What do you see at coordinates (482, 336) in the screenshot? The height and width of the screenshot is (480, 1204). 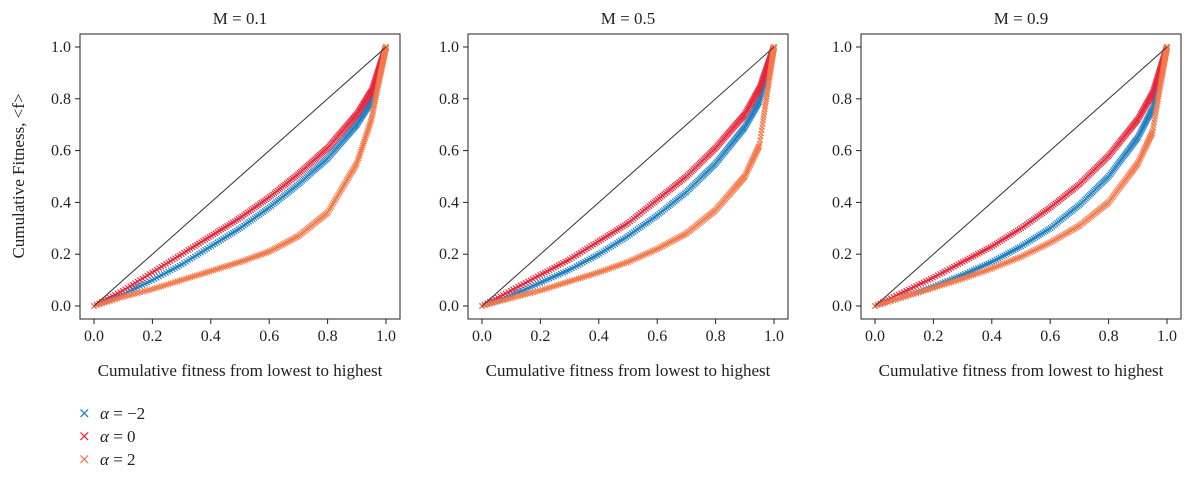 I see `x-tick-label: 0.0` at bounding box center [482, 336].